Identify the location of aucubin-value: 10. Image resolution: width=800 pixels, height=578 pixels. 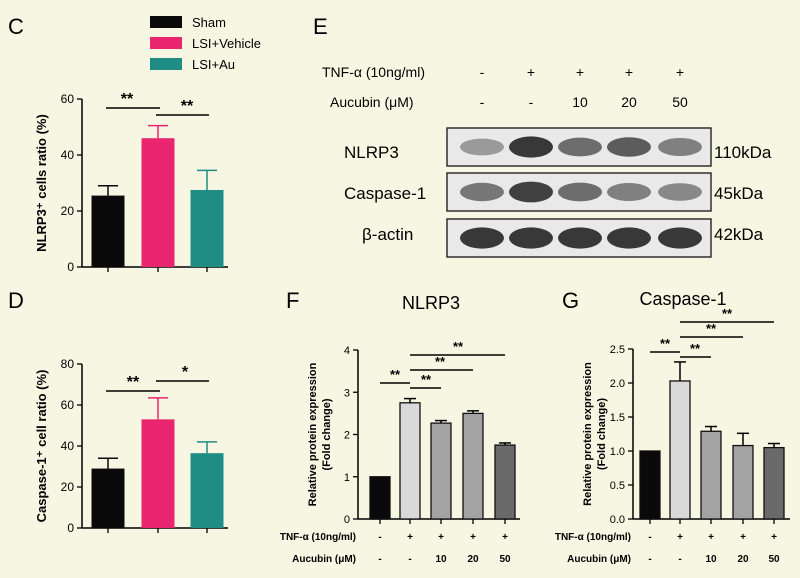
(711, 559).